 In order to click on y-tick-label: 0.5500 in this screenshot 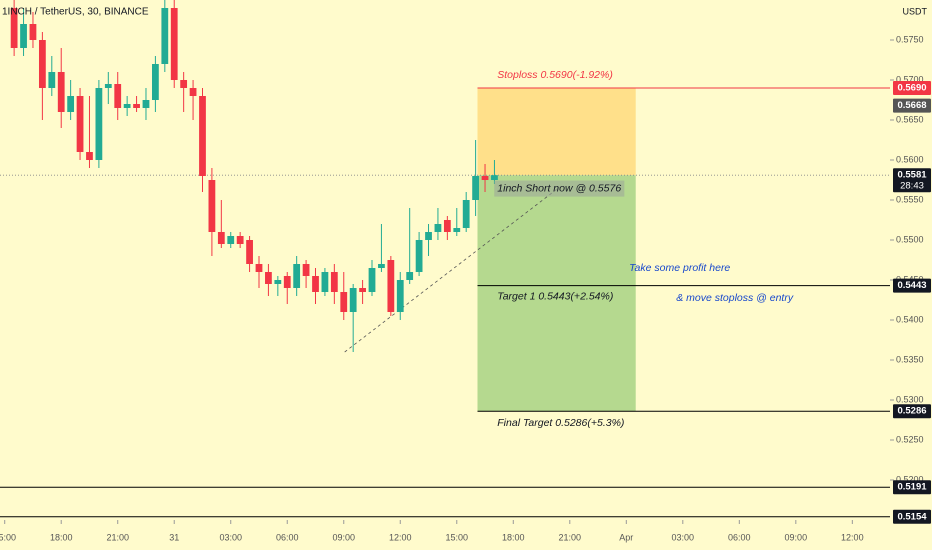, I will do `click(910, 239)`.